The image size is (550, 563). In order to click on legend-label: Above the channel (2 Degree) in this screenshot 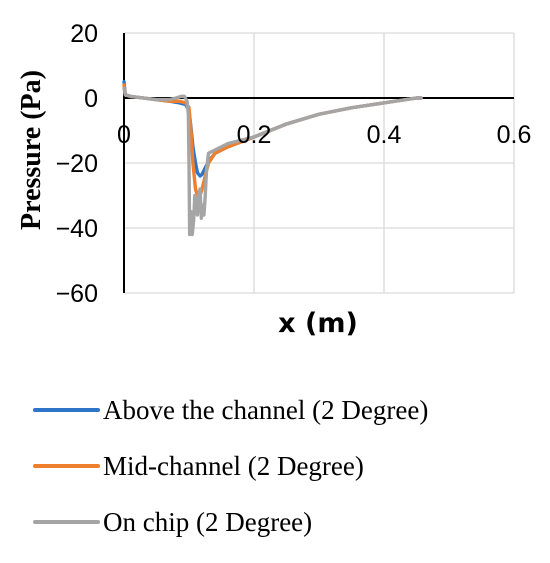, I will do `click(265, 410)`.